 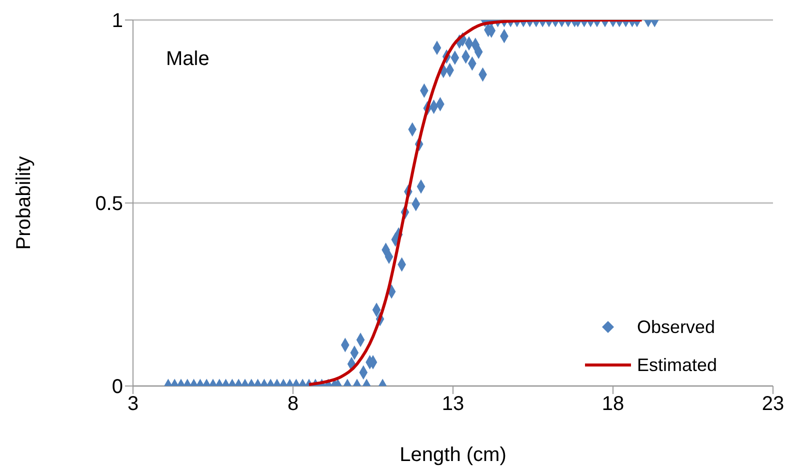 What do you see at coordinates (453, 455) in the screenshot?
I see `x-axis-title: Length (cm)` at bounding box center [453, 455].